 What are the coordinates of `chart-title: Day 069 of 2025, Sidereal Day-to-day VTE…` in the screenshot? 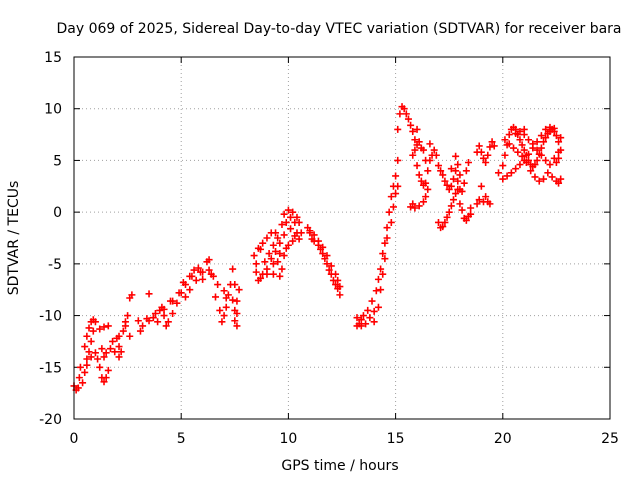 It's located at (338, 29).